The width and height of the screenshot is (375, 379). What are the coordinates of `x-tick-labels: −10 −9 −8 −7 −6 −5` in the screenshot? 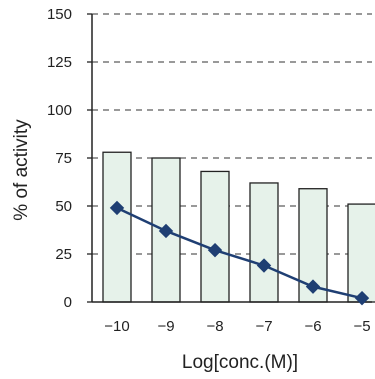 It's located at (237, 326).